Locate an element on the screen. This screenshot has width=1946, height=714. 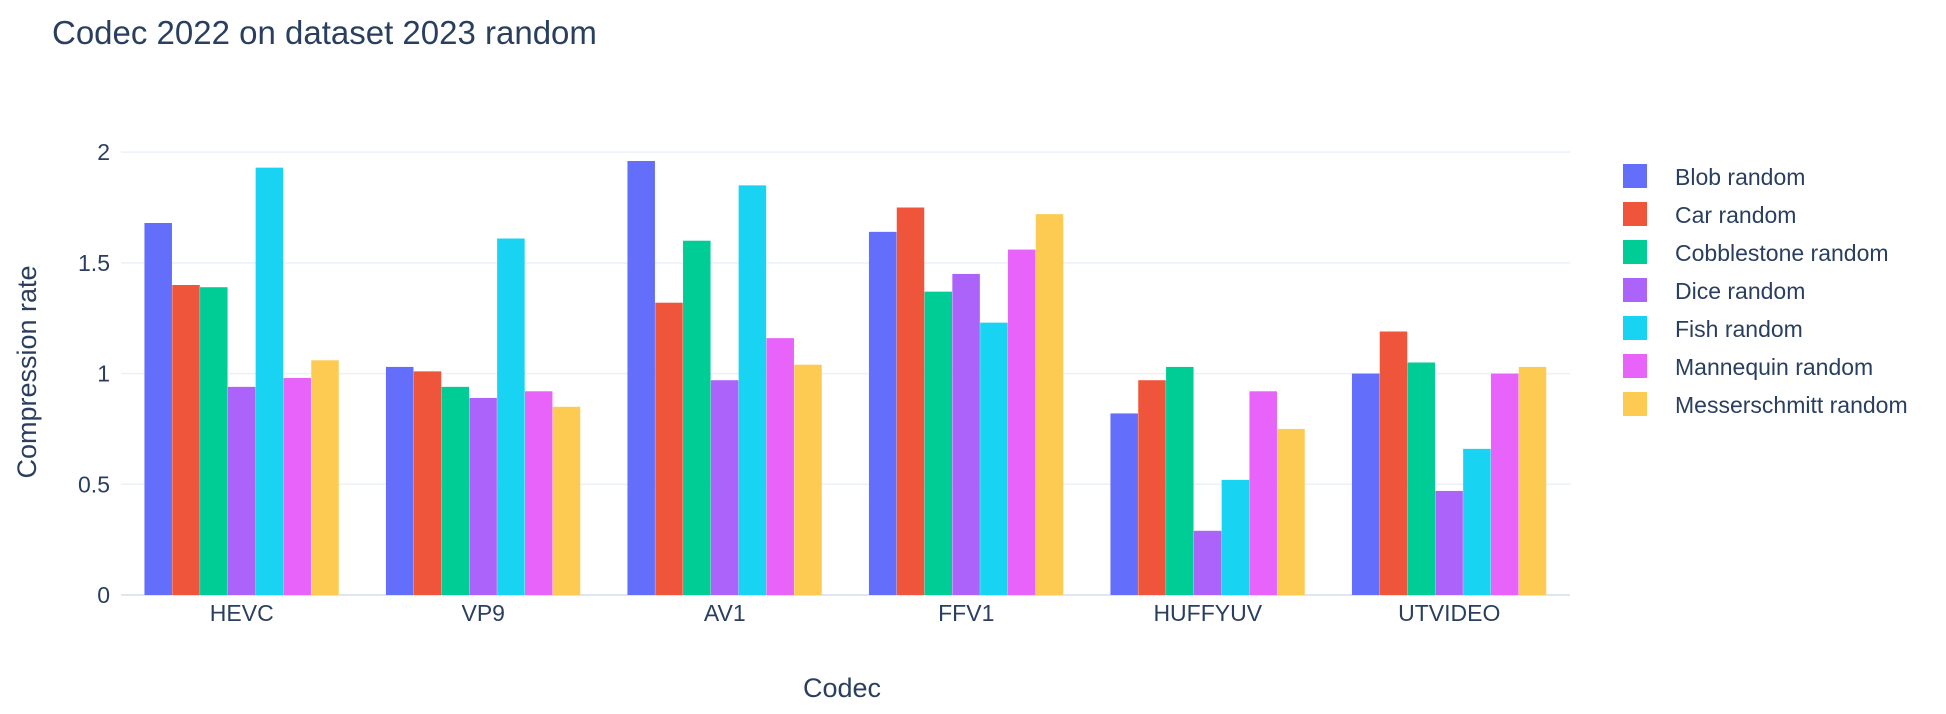
y-tick-label: 0.5 is located at coordinates (94, 484).